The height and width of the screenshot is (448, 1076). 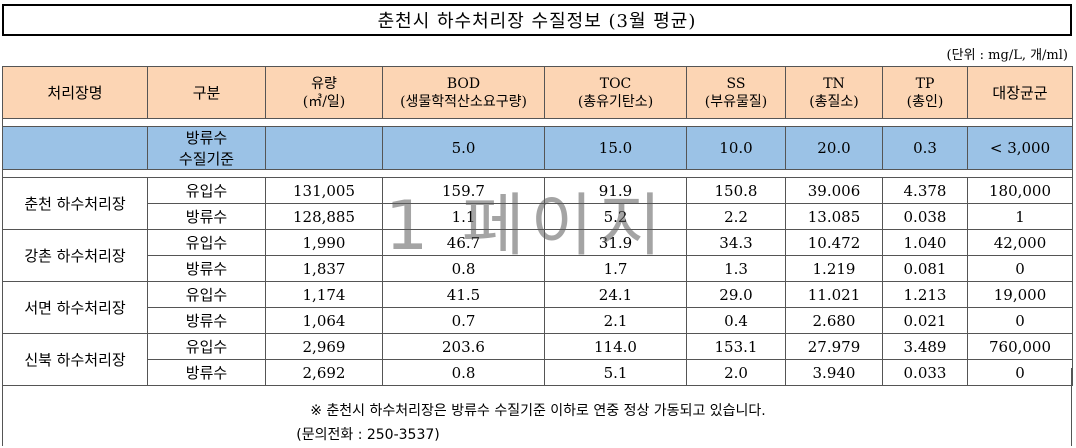 What do you see at coordinates (463, 242) in the screenshot?
I see `row-bod: 46.7` at bounding box center [463, 242].